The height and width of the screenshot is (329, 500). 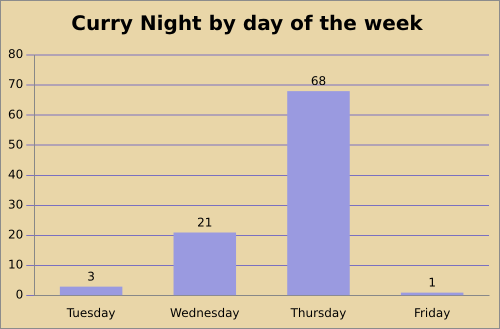 I want to click on x-tick-label: Thursday, so click(x=318, y=313).